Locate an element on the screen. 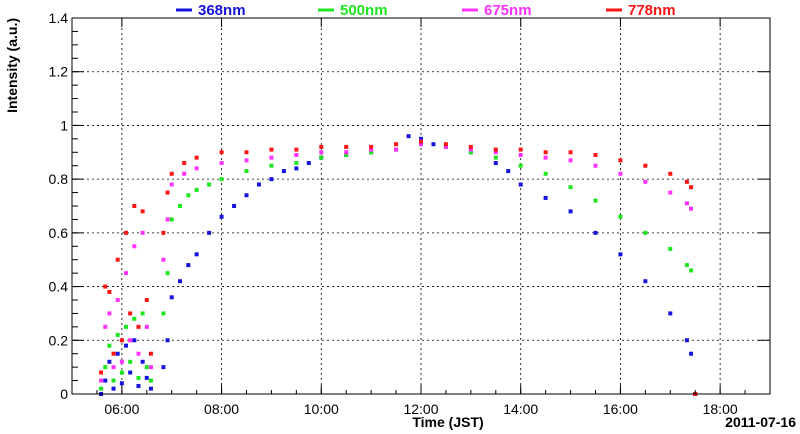 Image resolution: width=800 pixels, height=434 pixels. x-tick-label: 16:00 is located at coordinates (620, 409).